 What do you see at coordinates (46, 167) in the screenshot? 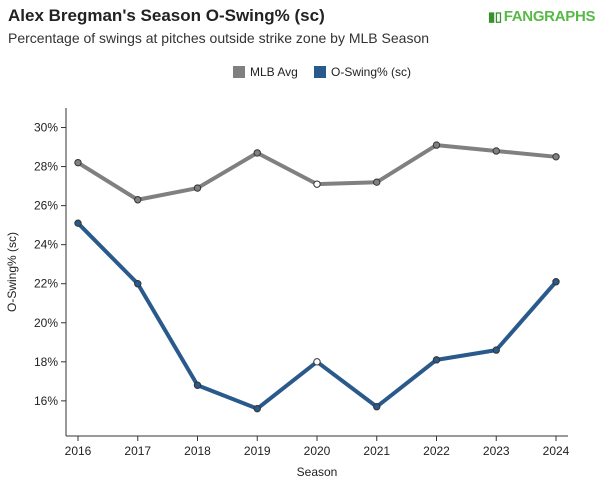
I see `y-tick-label: 28%` at bounding box center [46, 167].